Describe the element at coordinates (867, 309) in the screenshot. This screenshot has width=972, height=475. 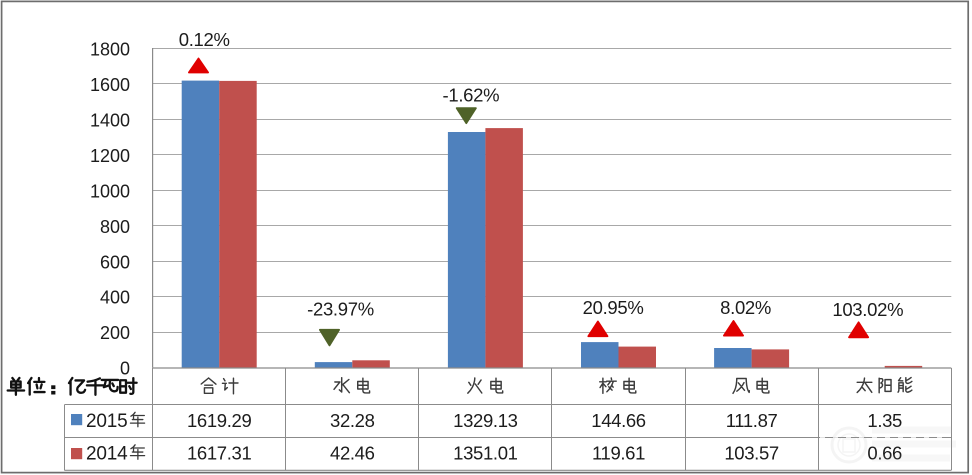
I see `svg-text: 103.02%` at that location.